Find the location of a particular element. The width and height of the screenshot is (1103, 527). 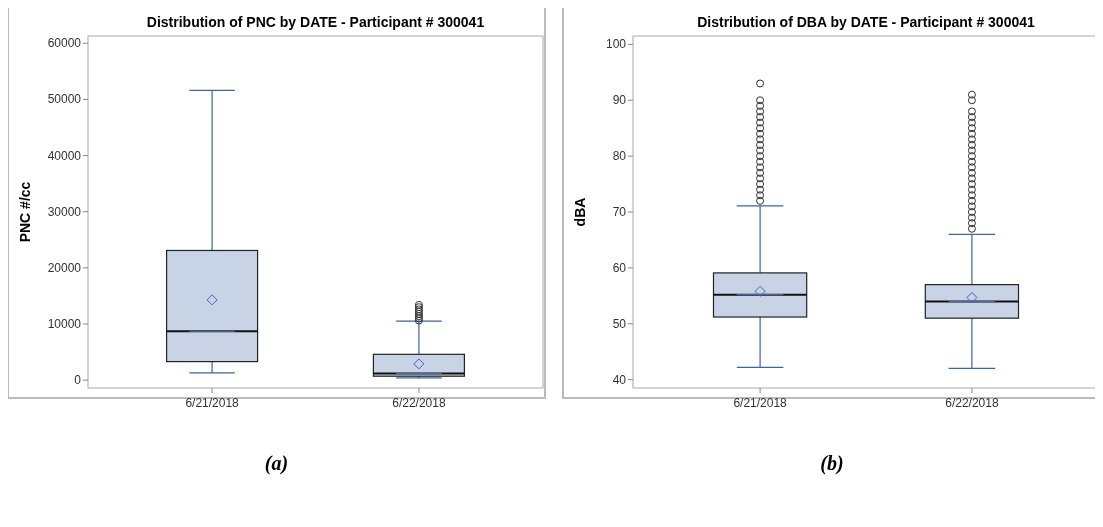

y-tick-label: 10000 is located at coordinates (64, 324).